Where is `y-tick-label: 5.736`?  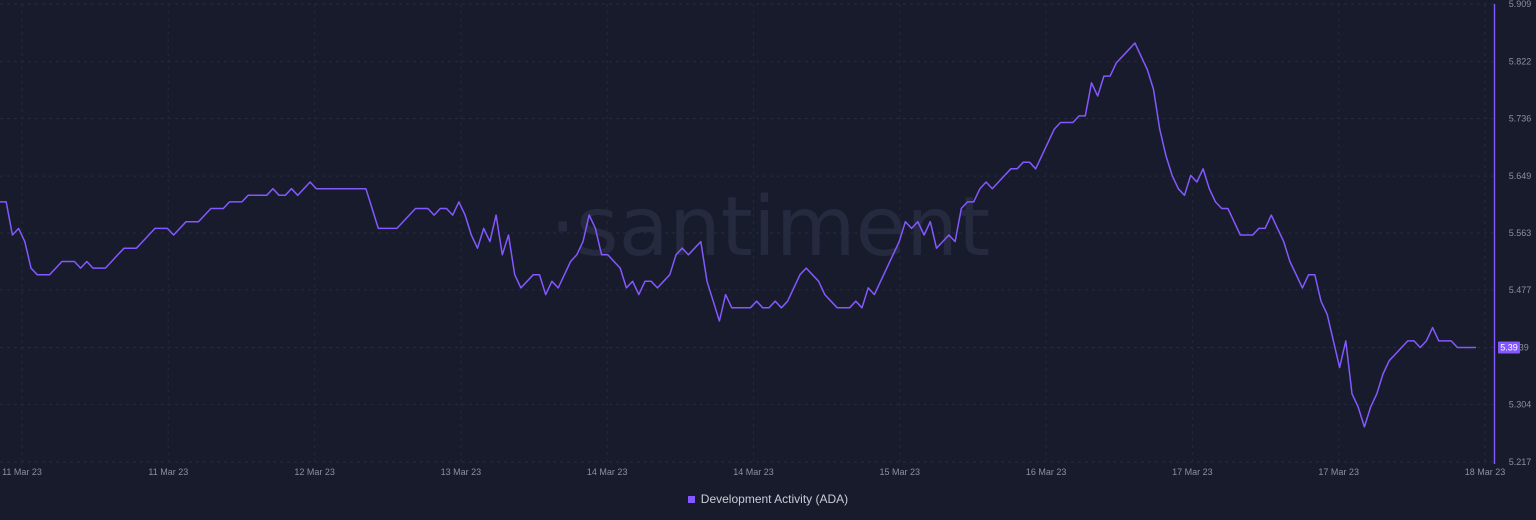
y-tick-label: 5.736 is located at coordinates (1520, 119).